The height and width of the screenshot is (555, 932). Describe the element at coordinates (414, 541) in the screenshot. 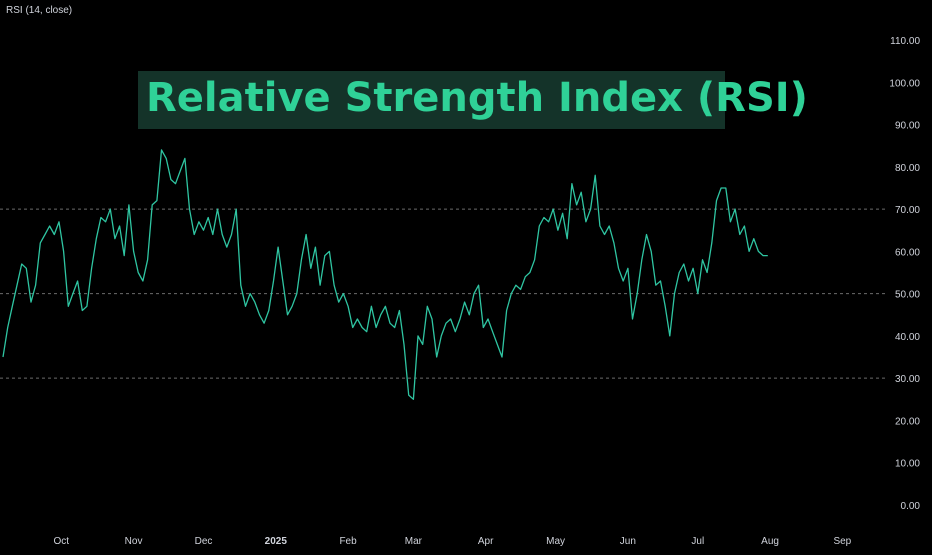

I see `x-tick-label: Mar` at that location.